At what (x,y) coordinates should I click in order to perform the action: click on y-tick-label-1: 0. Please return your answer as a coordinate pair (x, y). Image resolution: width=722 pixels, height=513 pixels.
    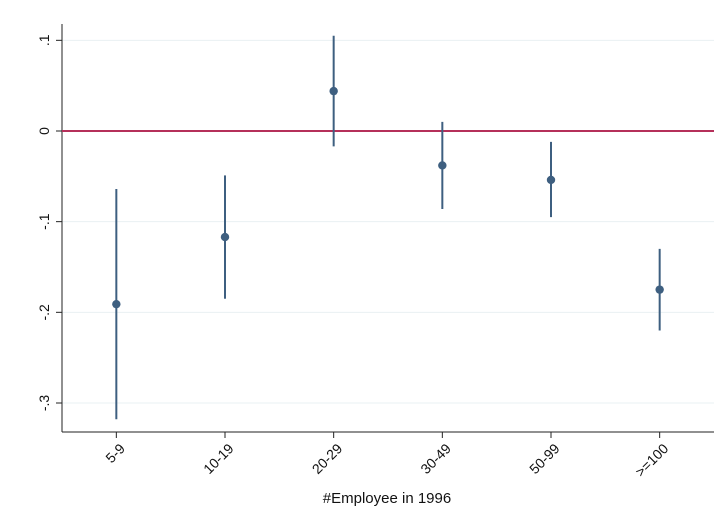
    Looking at the image, I should click on (44, 131).